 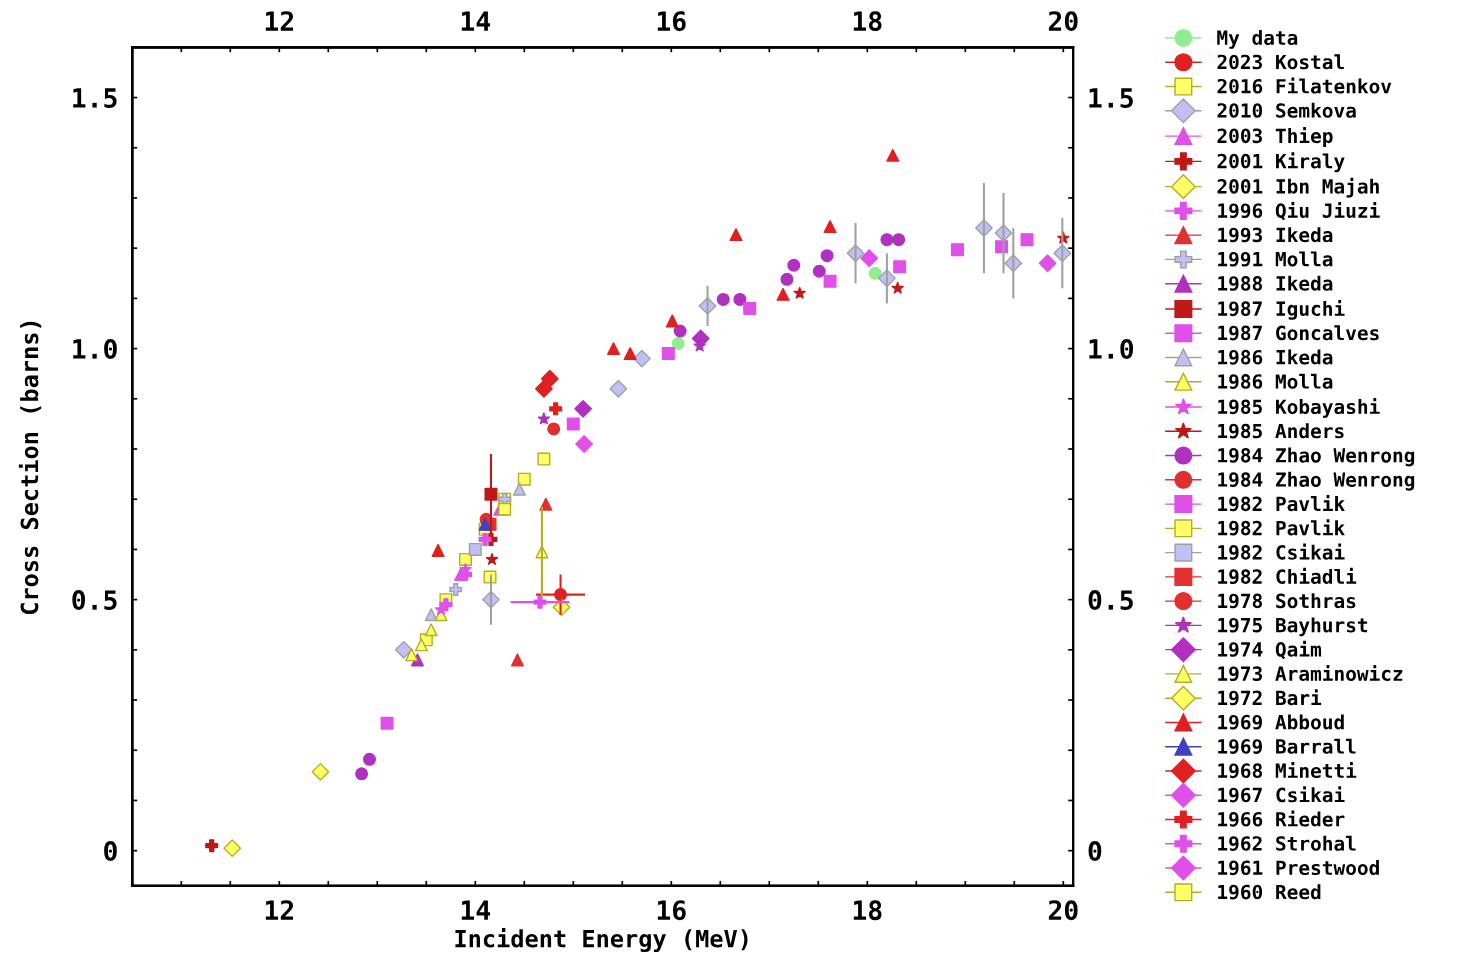 What do you see at coordinates (1287, 601) in the screenshot?
I see `legend-label: 1978 Sothras` at bounding box center [1287, 601].